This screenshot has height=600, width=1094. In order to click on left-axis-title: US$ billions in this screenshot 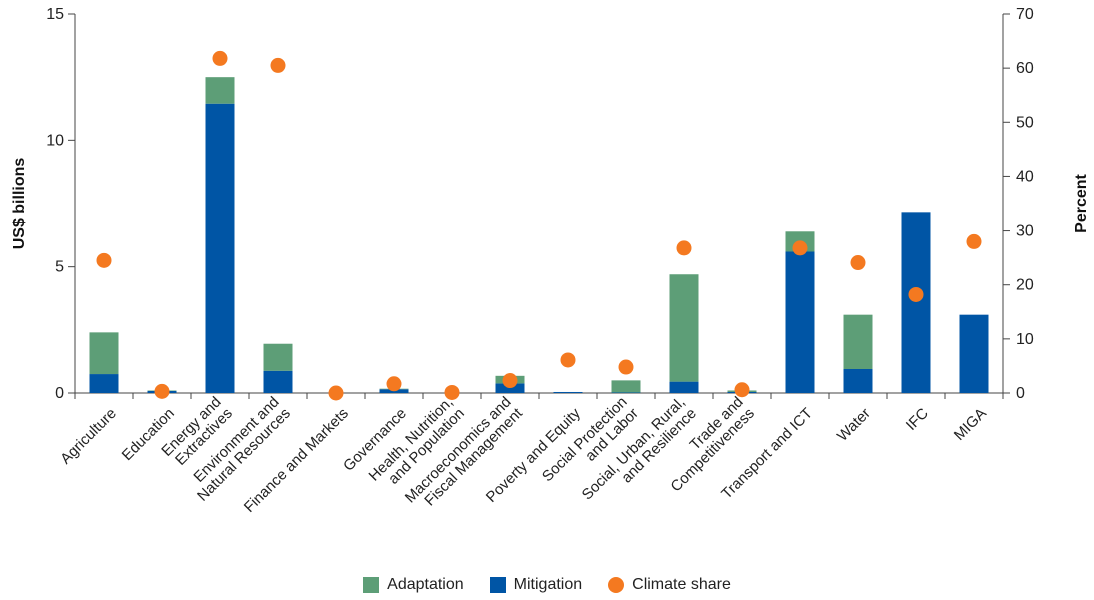, I will do `click(19, 204)`.